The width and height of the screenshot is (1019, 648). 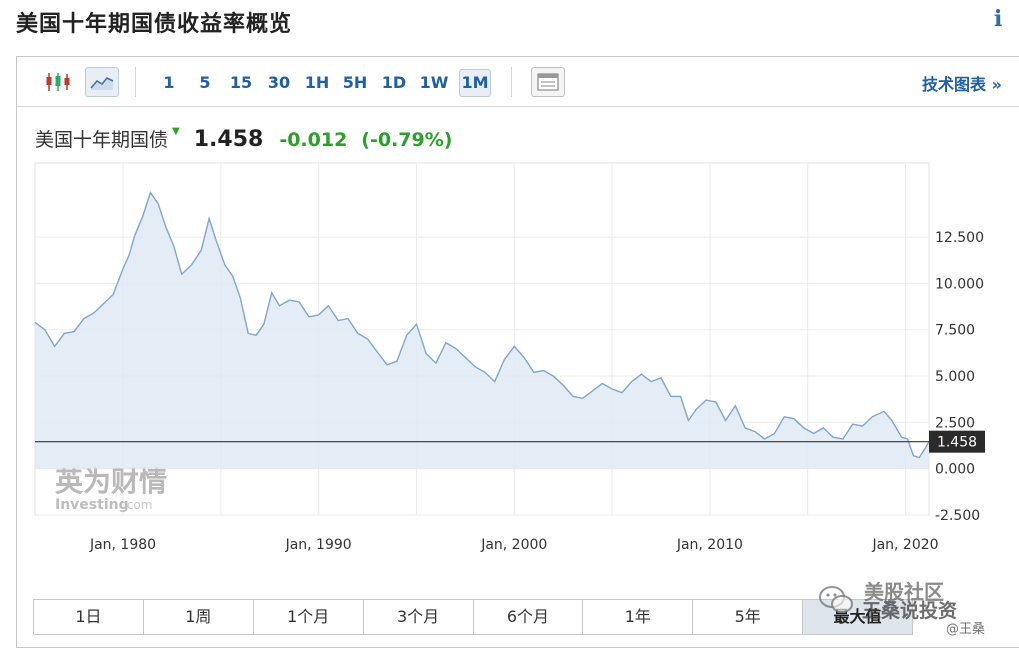 I want to click on y-tick-label: 12.500, so click(x=959, y=238).